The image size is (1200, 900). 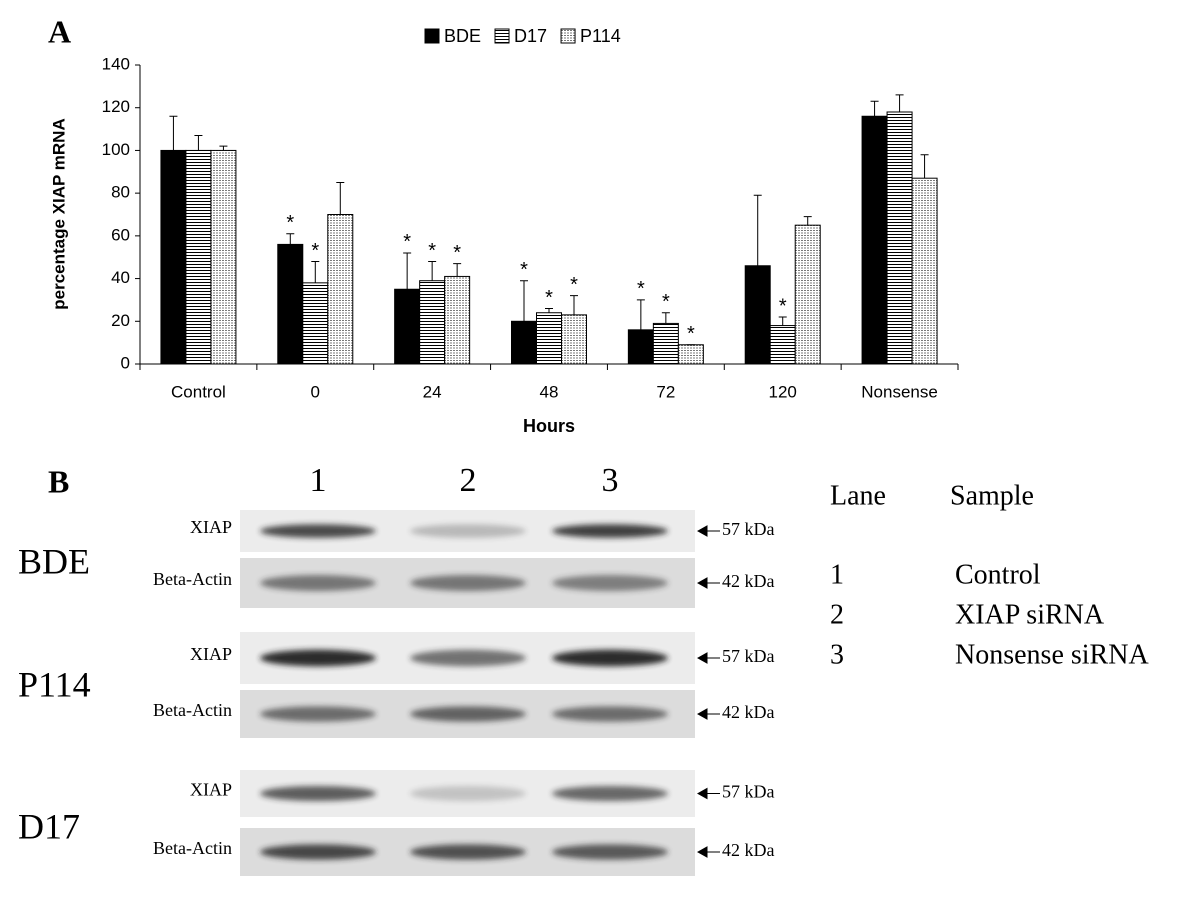 What do you see at coordinates (837, 614) in the screenshot?
I see `key-cell: 2` at bounding box center [837, 614].